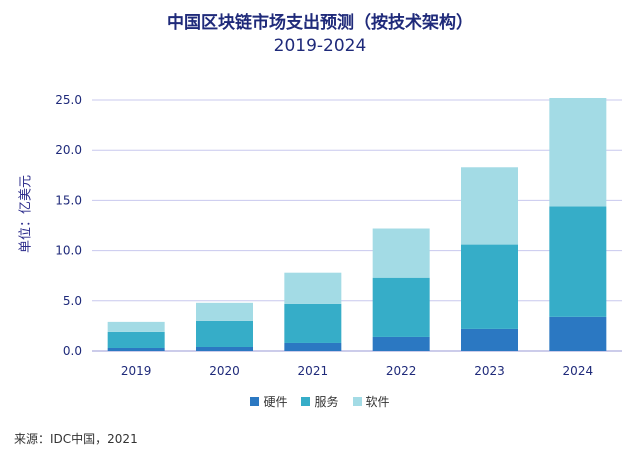  What do you see at coordinates (68, 100) in the screenshot?
I see `y-tick-label: 25.0` at bounding box center [68, 100].